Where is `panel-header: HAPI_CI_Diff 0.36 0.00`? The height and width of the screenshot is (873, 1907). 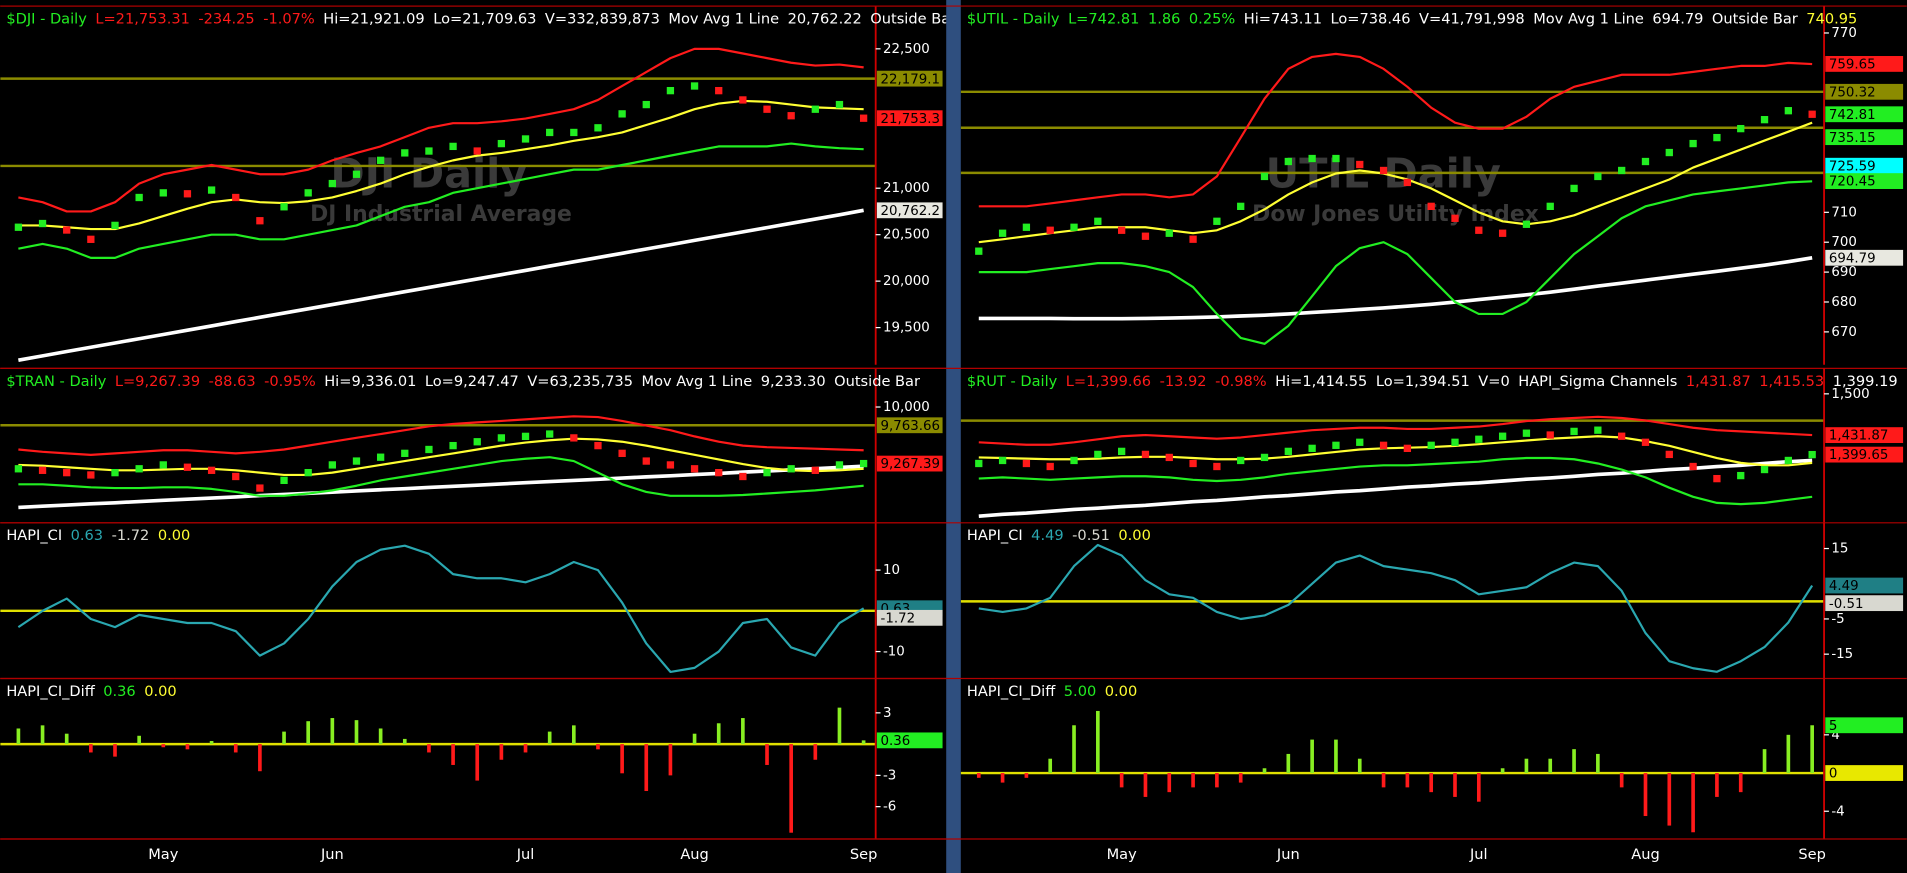
panel-header: HAPI_CI_Diff 0.36 0.00 is located at coordinates (91, 691).